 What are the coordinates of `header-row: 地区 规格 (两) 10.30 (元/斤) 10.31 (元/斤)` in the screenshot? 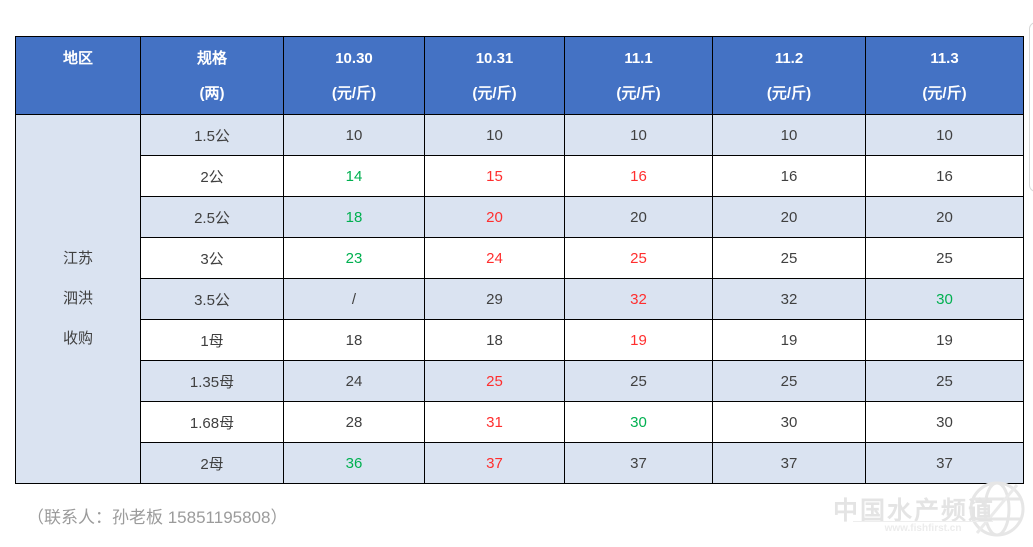 It's located at (519, 75).